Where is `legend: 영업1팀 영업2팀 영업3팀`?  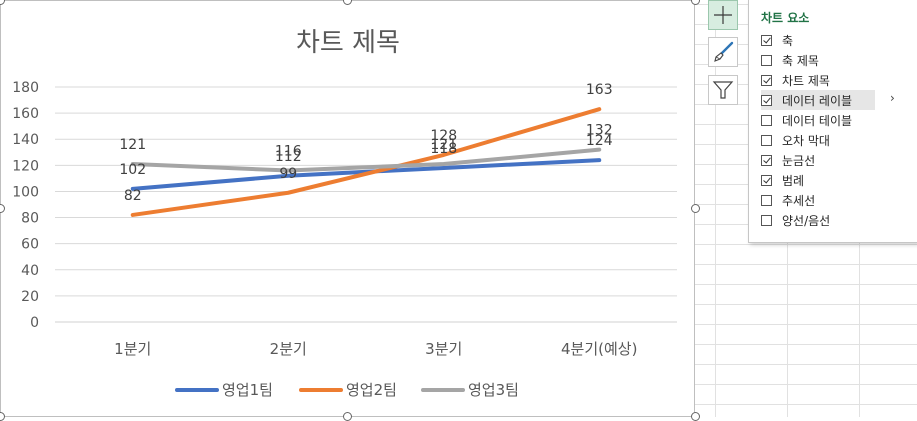
legend: 영업1팀 영업2팀 영업3팀 is located at coordinates (347, 390).